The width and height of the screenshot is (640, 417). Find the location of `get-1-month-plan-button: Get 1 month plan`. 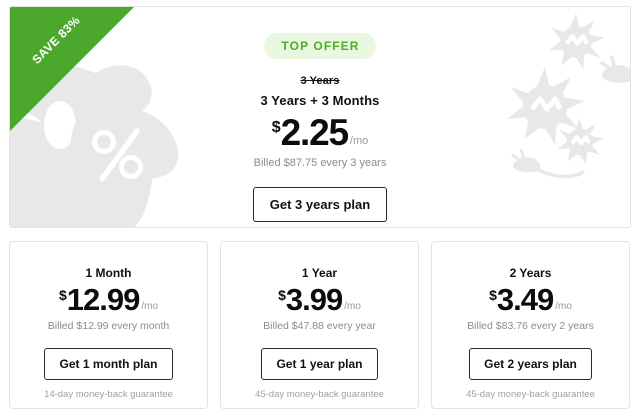

get-1-month-plan-button: Get 1 month plan is located at coordinates (108, 364).